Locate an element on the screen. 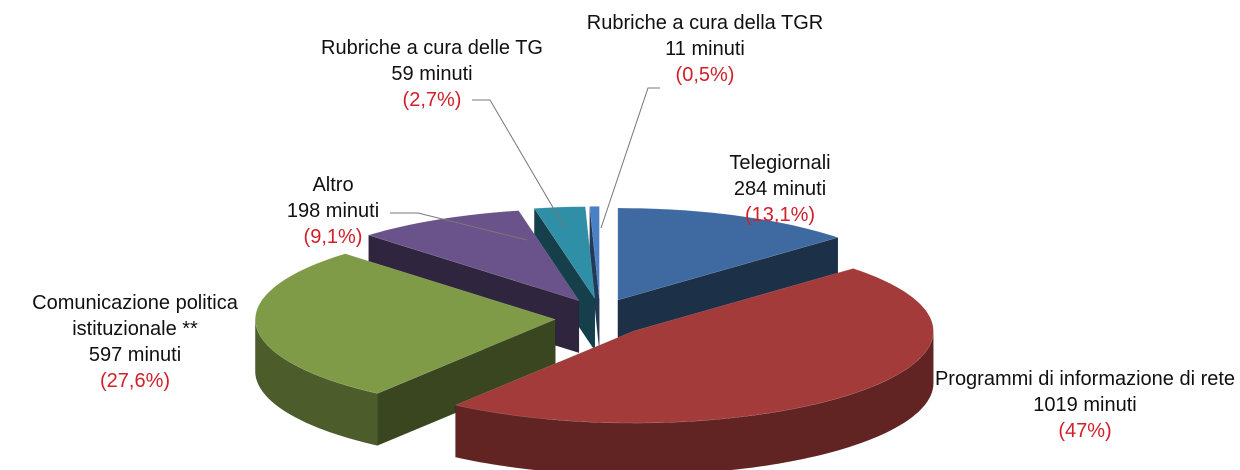 This screenshot has width=1240, height=470. value-label: 597 minuti is located at coordinates (135, 355).